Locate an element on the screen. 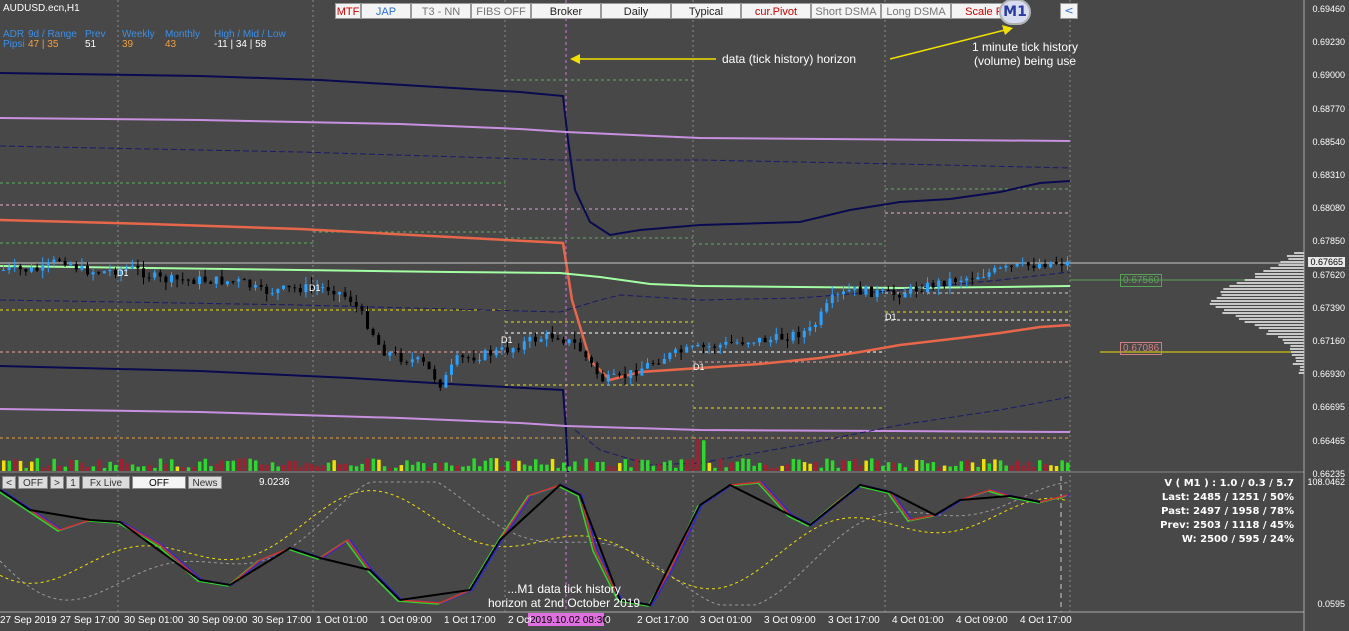 This screenshot has width=1349, height=631. toolbar-nav-button: < is located at coordinates (1069, 11).